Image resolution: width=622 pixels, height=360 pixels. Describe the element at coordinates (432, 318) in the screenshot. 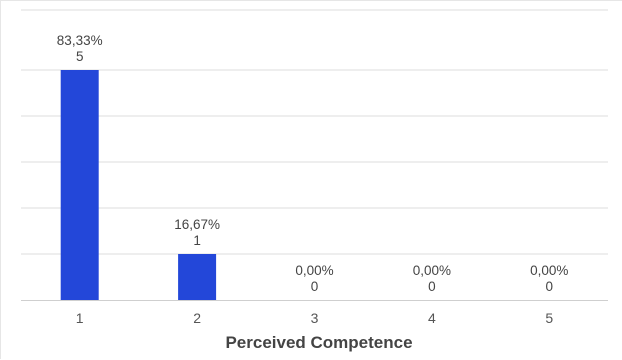

I see `x-tick-label: 4` at that location.